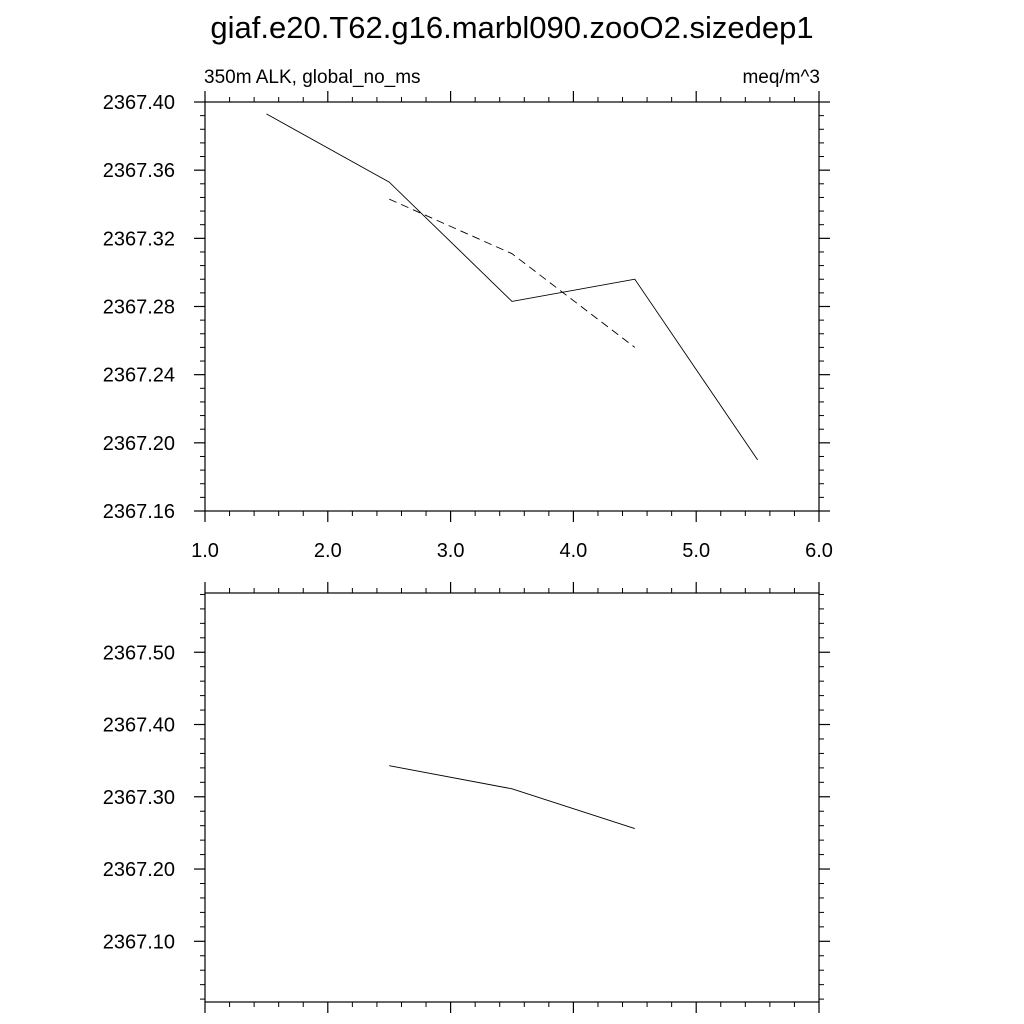 The width and height of the screenshot is (1024, 1024). Describe the element at coordinates (512, 273) in the screenshot. I see `top-series-line-dashed` at that location.